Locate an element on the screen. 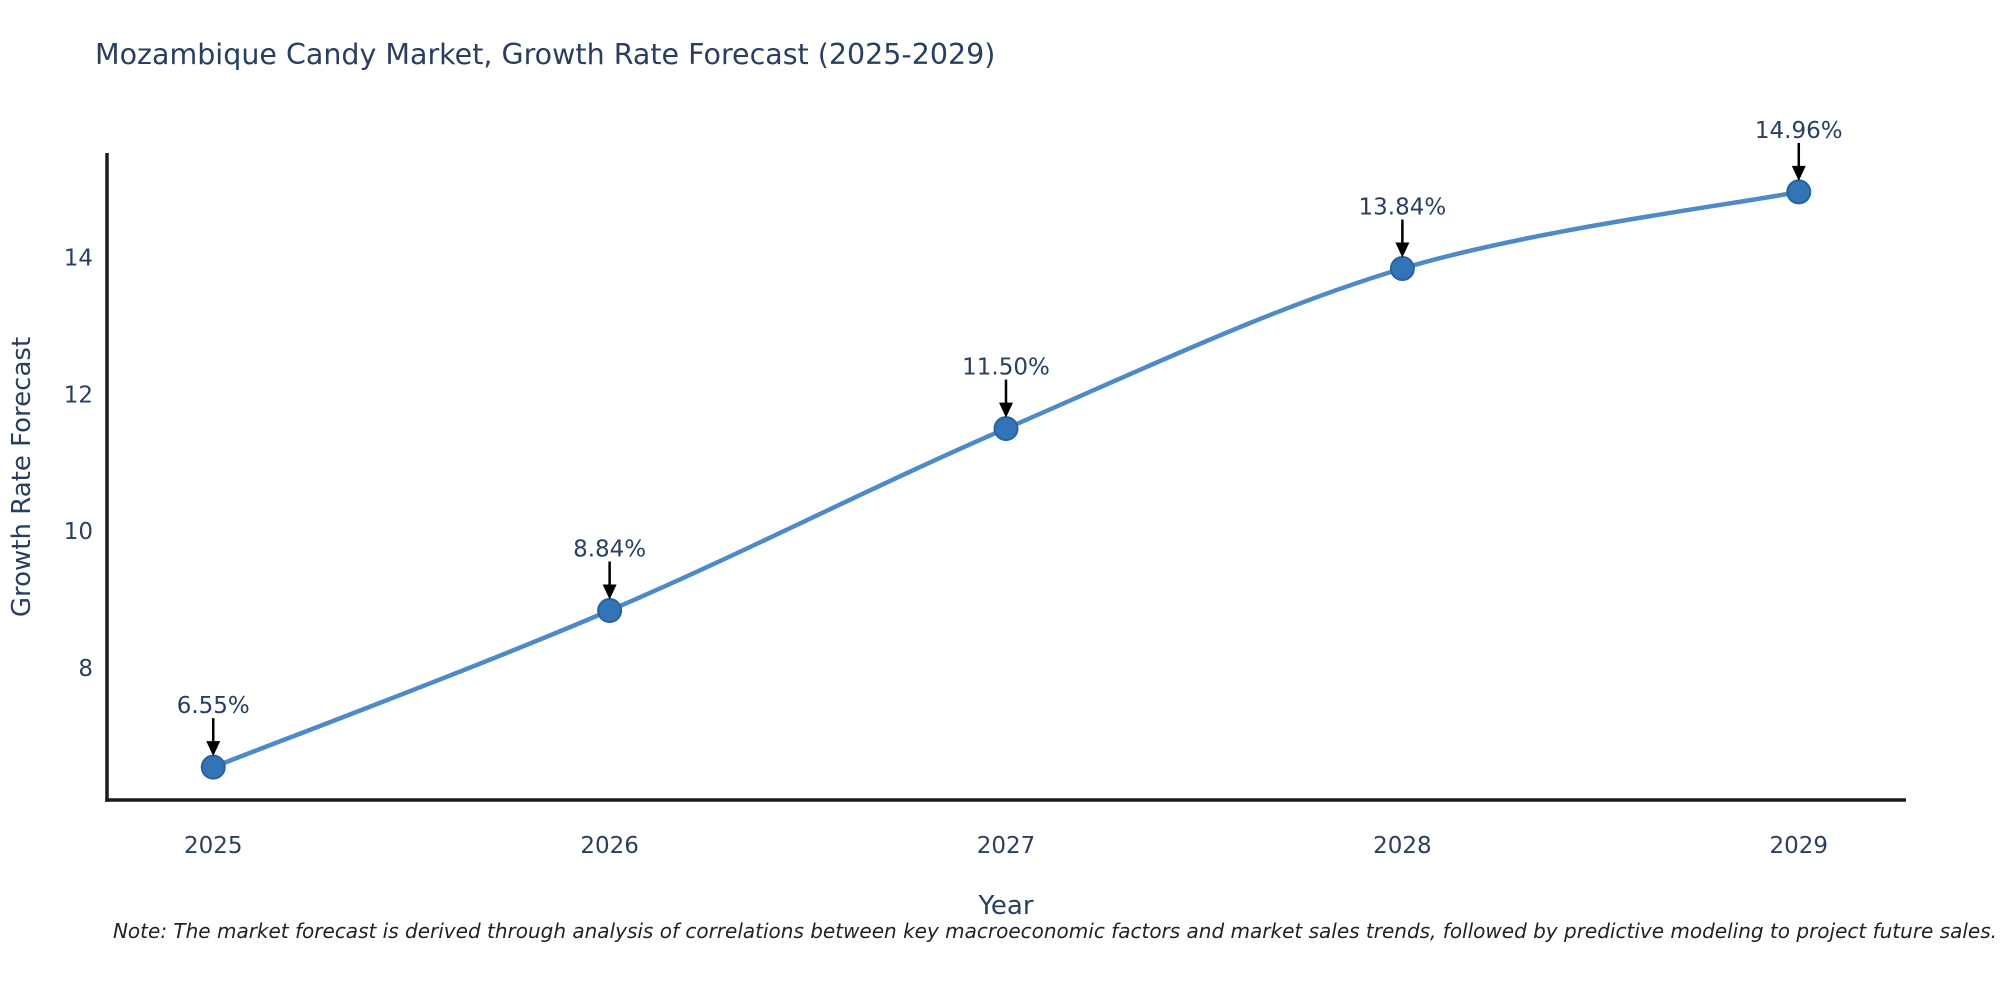  y-tick-label: 10 is located at coordinates (78, 532).